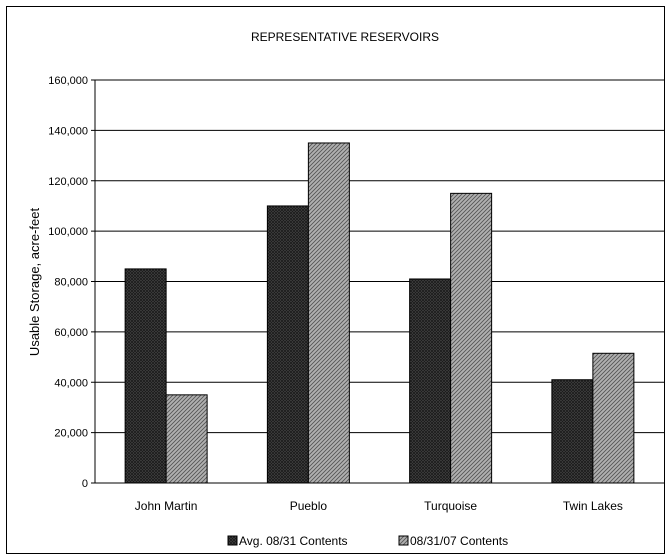 Image resolution: width=670 pixels, height=558 pixels. I want to click on bar-avg-john-martin, so click(145, 376).